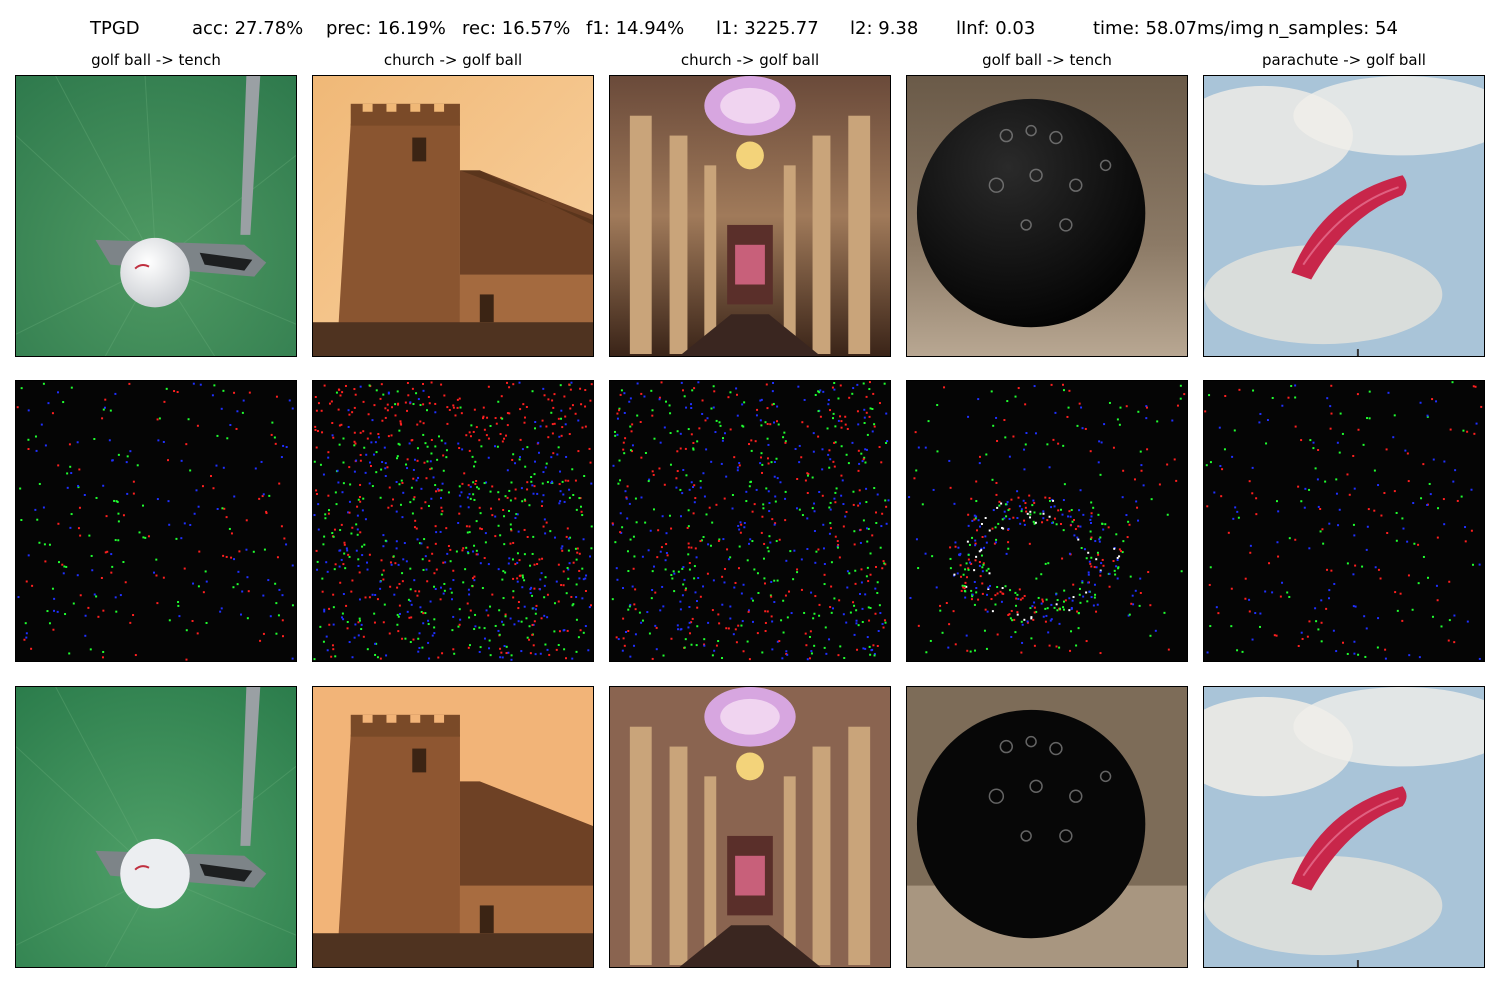  Describe the element at coordinates (453, 521) in the screenshot. I see `perturbation-church-exterior-image` at that location.